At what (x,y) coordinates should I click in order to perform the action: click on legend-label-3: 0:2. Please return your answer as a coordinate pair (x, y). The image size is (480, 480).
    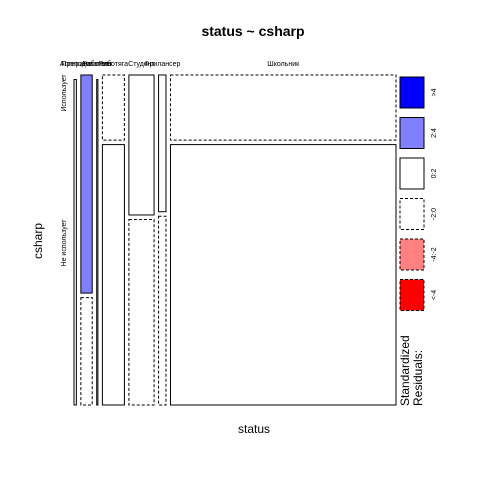
    Looking at the image, I should click on (434, 174).